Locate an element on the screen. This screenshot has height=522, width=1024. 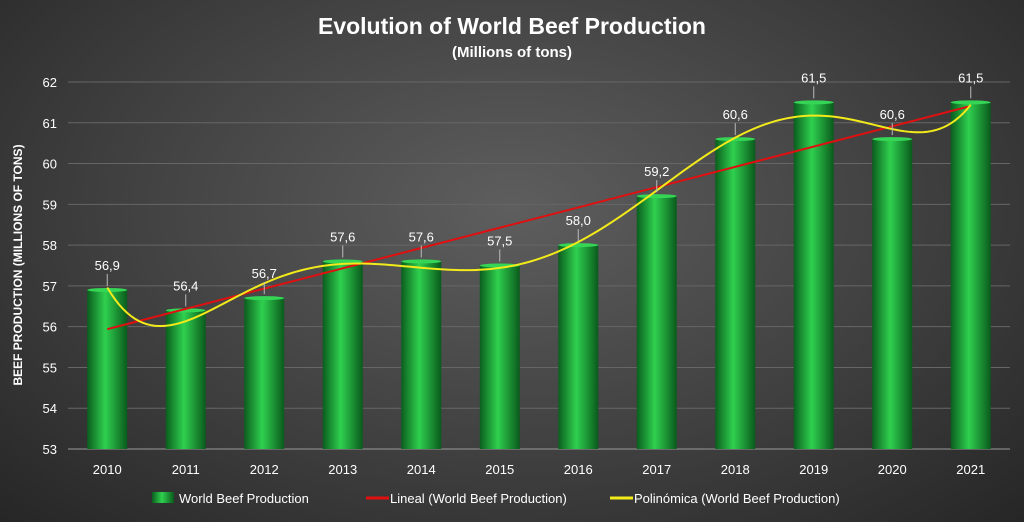
y-tick-label: 54 is located at coordinates (50, 408).